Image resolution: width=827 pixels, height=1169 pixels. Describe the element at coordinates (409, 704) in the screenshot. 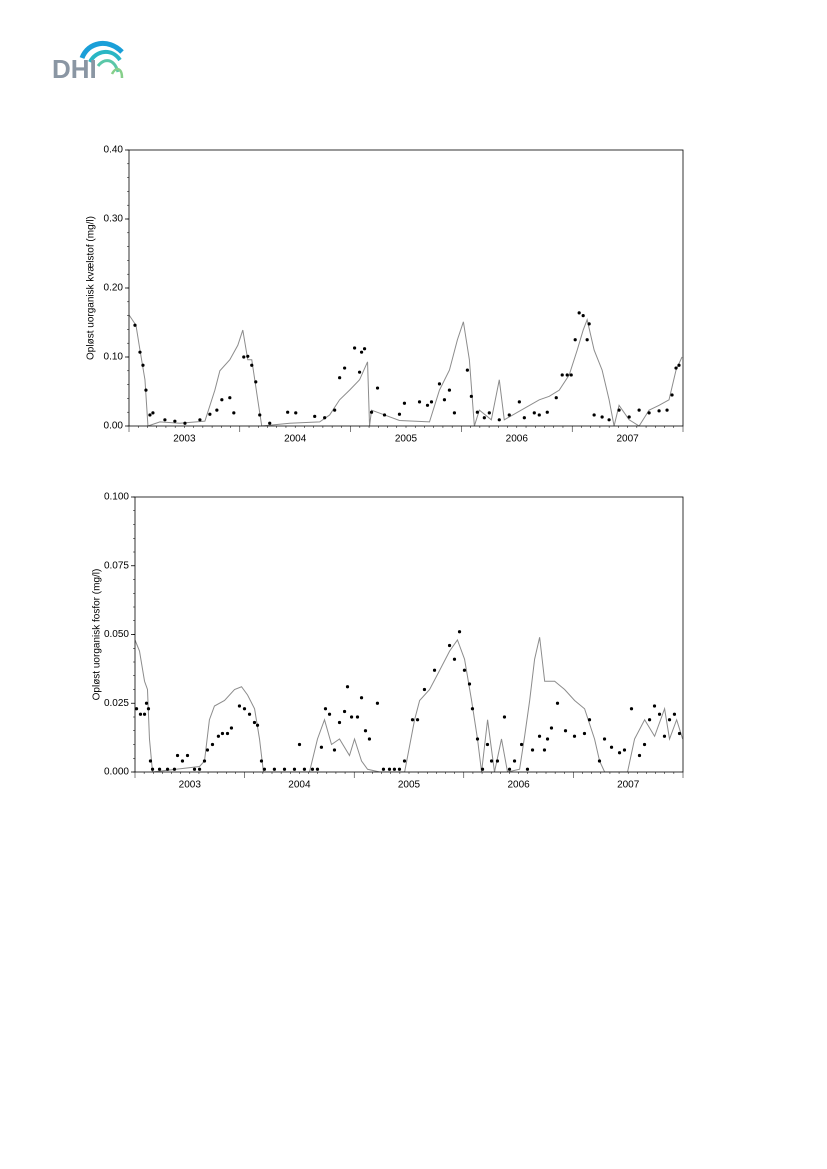

I see `model-line` at that location.